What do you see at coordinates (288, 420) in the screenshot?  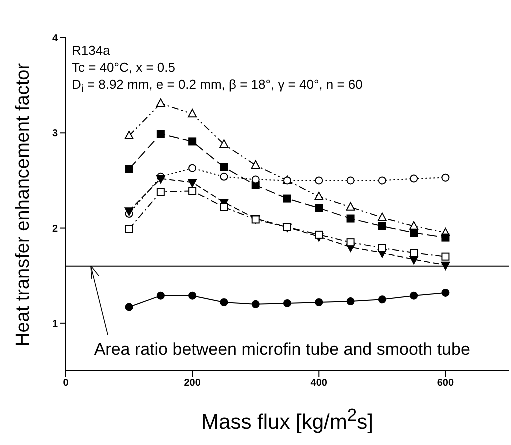 I see `x-axis-title: Mass flux [kg/m$^{2}$s]` at bounding box center [288, 420].